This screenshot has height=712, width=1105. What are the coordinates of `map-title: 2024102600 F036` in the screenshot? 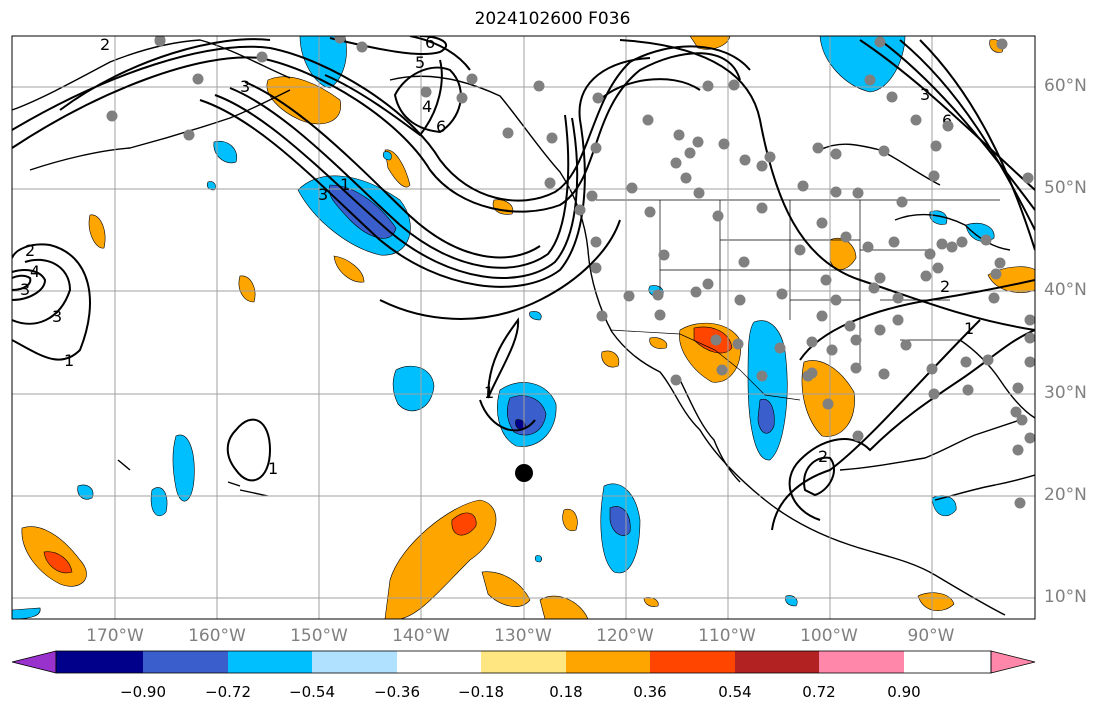 It's located at (552, 19).